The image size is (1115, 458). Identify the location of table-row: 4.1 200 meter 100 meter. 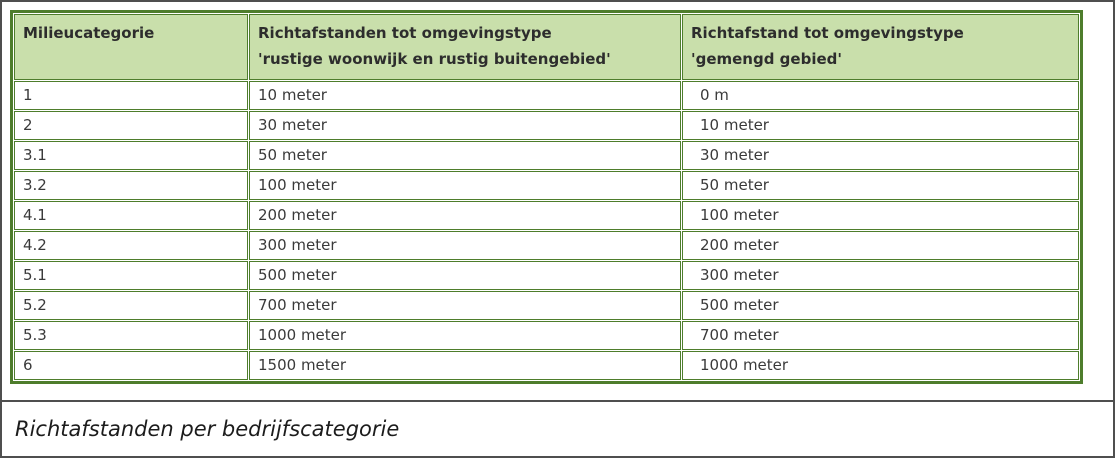
(546, 215).